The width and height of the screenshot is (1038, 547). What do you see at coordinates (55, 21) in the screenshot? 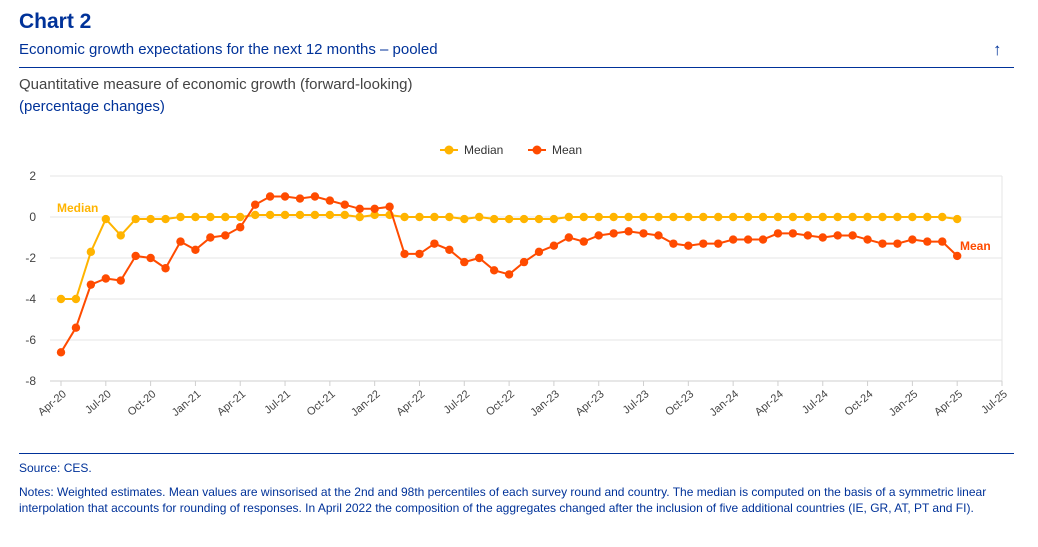
I see `chart-label: Chart 2` at bounding box center [55, 21].